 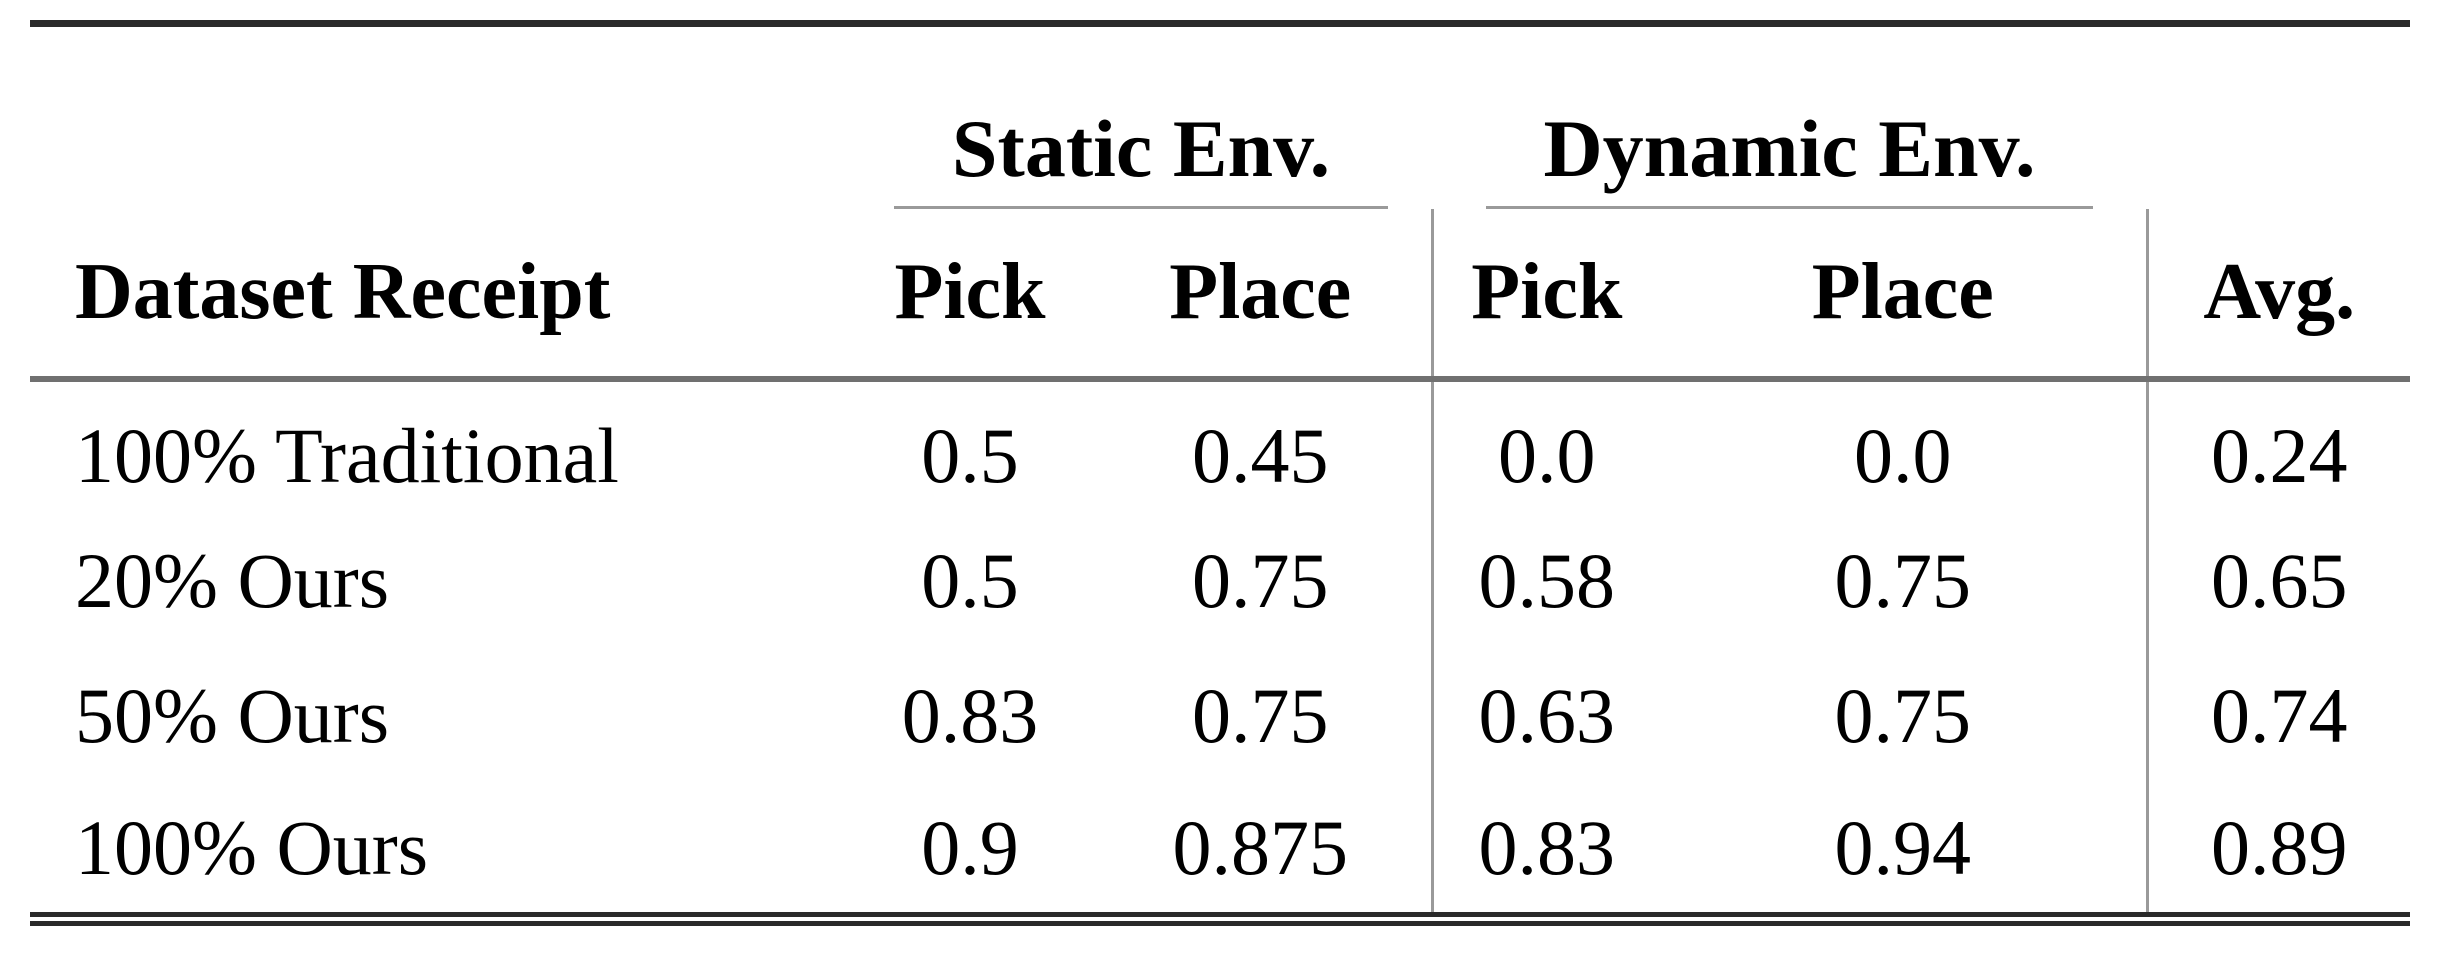 I want to click on group-header-static-cell: Static Env., so click(x=1141, y=116).